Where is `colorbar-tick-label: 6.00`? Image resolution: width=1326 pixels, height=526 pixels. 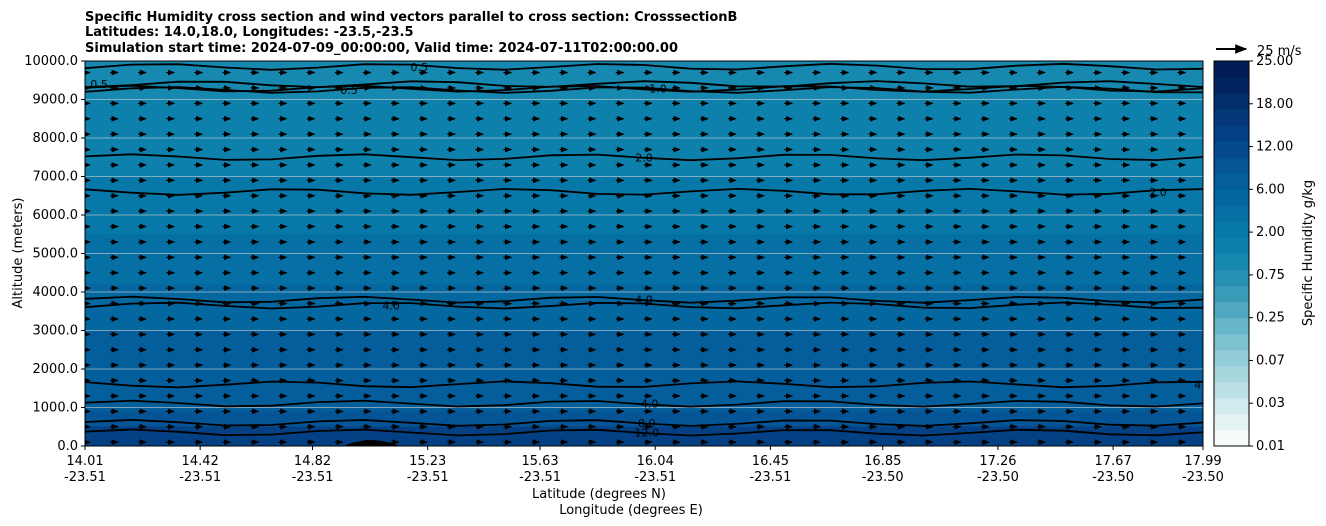
colorbar-tick-label: 6.00 is located at coordinates (1270, 189).